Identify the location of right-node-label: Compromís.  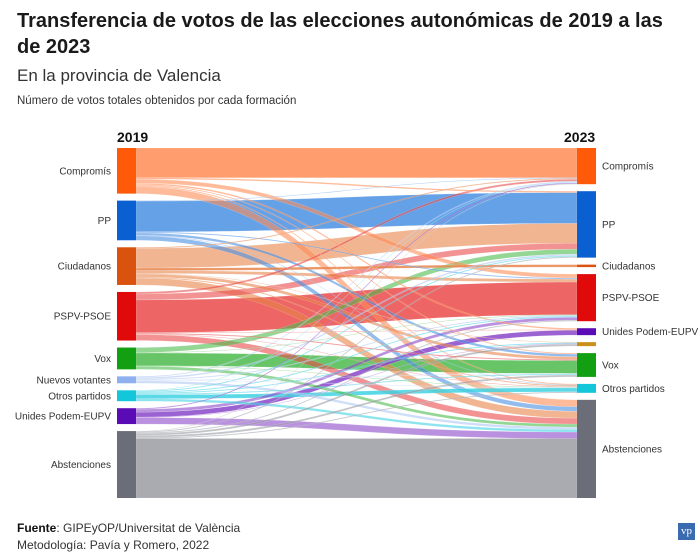
(628, 167).